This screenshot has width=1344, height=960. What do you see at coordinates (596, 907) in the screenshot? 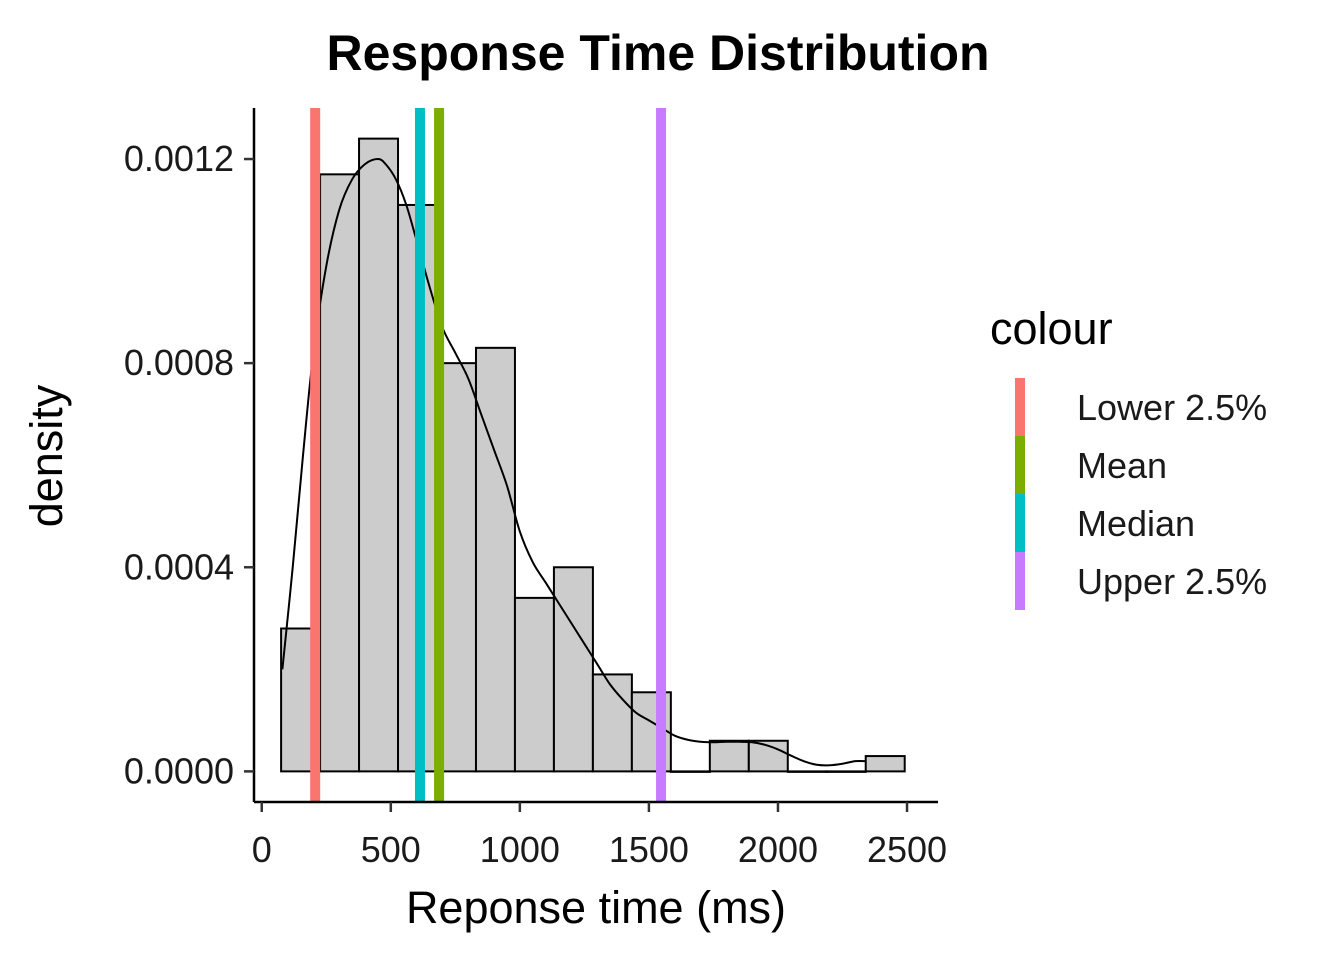
I see `x-axis-title: Reponse time (ms)` at bounding box center [596, 907].